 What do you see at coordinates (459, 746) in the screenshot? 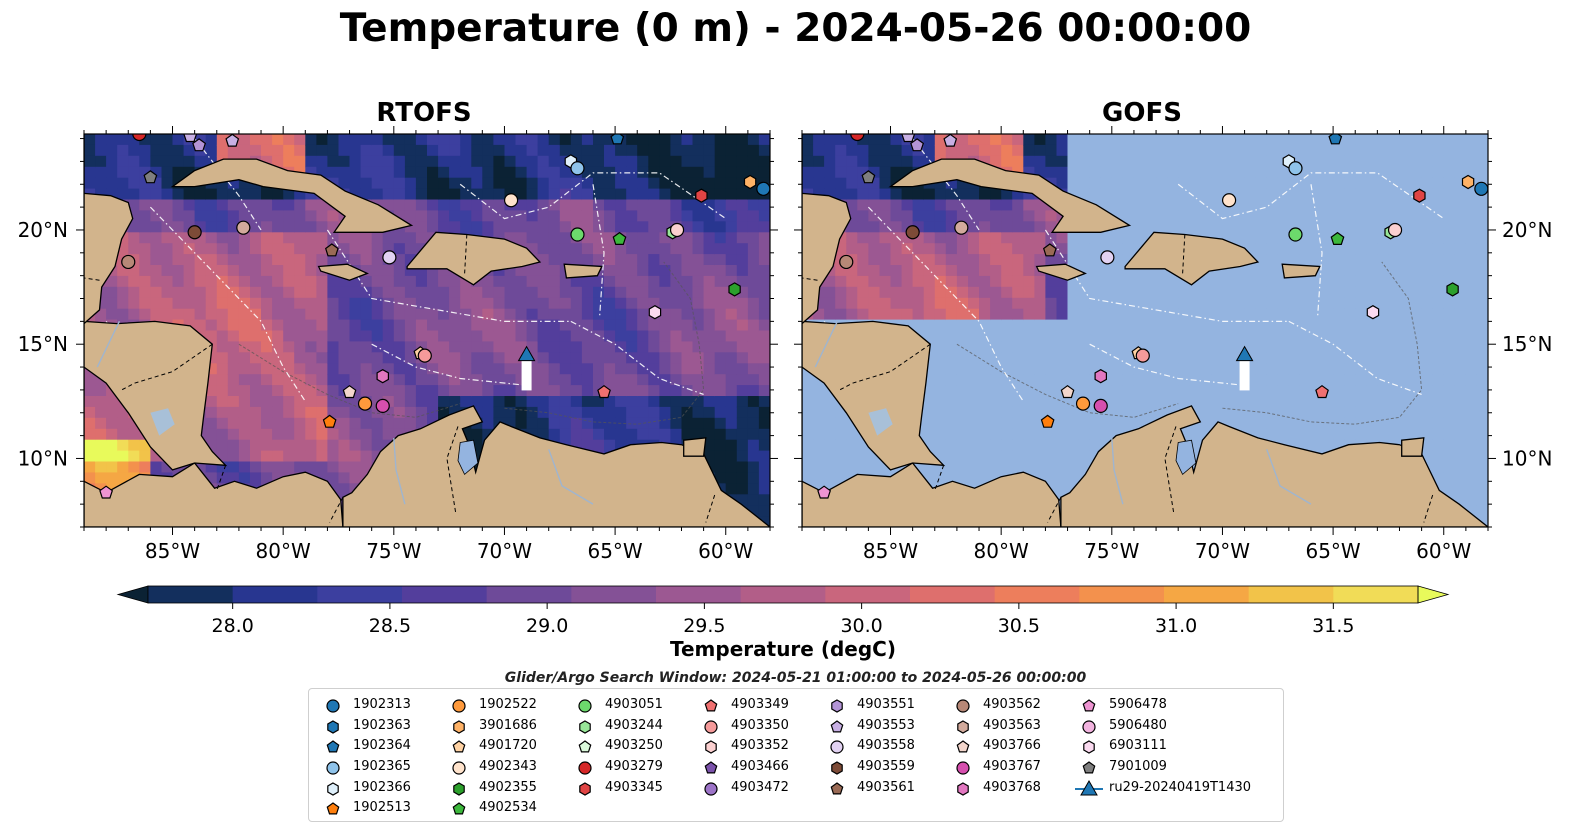
I see `legend-marker` at bounding box center [459, 746].